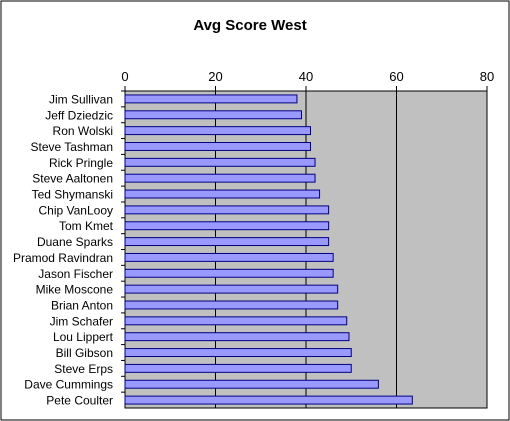 The width and height of the screenshot is (510, 421). I want to click on x-tick-label: 40, so click(306, 76).